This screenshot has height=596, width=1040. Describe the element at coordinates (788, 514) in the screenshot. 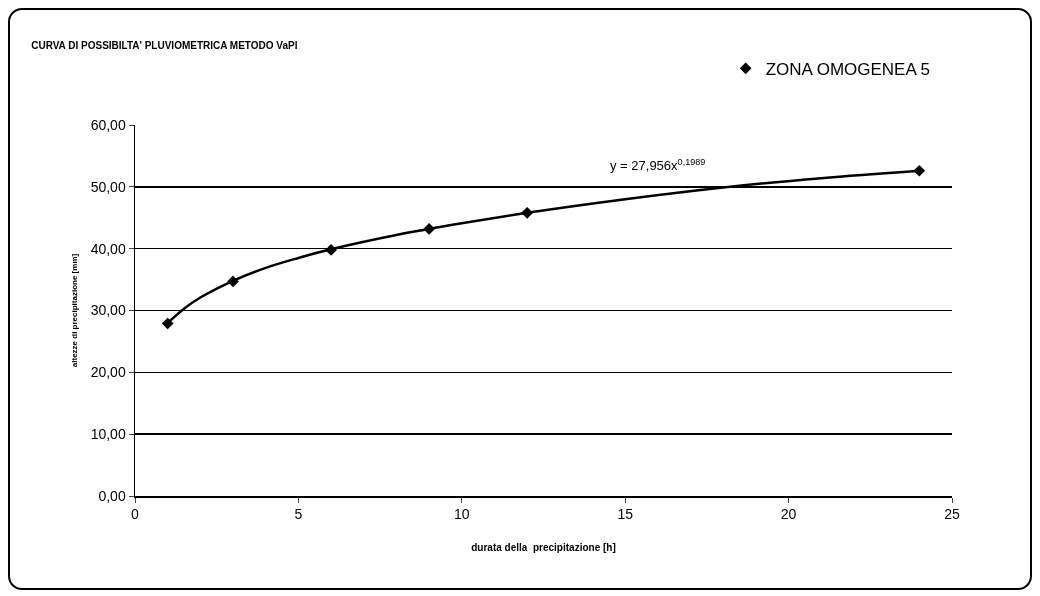

I see `x-tick-label: 20` at that location.